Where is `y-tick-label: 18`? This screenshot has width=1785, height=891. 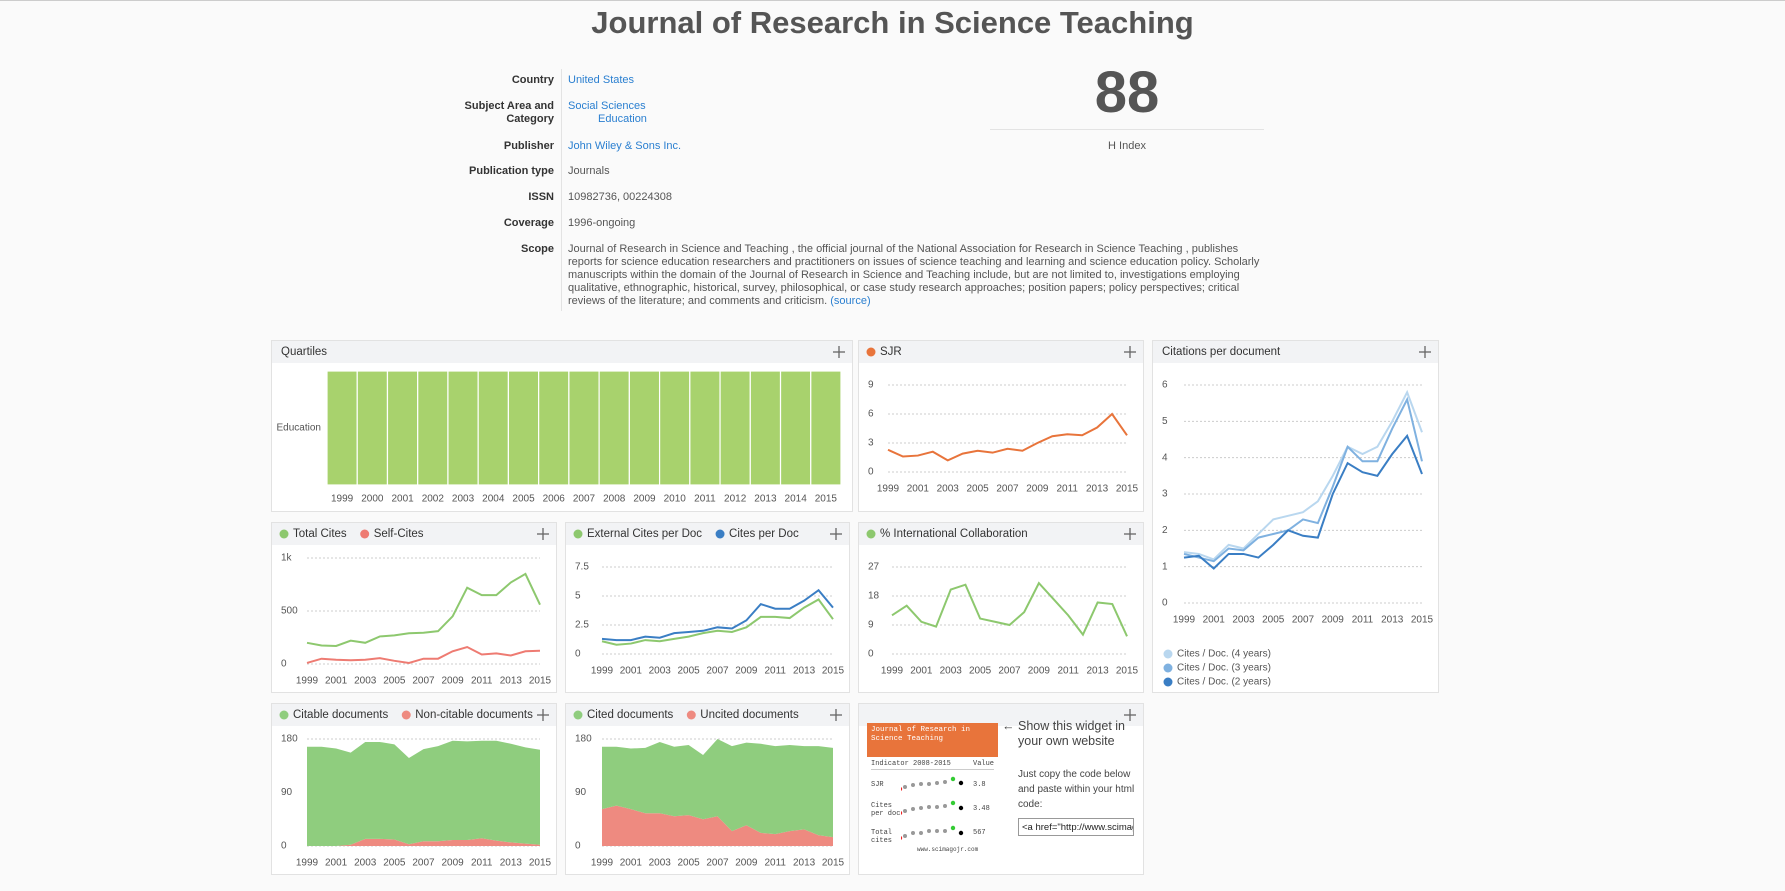
y-tick-label: 18 is located at coordinates (874, 596).